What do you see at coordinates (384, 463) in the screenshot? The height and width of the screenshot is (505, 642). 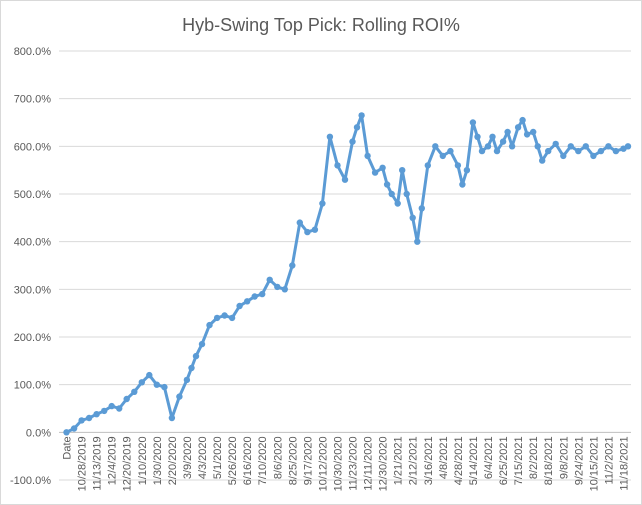 I see `x-tick-label: 12/30/2020` at bounding box center [384, 463].